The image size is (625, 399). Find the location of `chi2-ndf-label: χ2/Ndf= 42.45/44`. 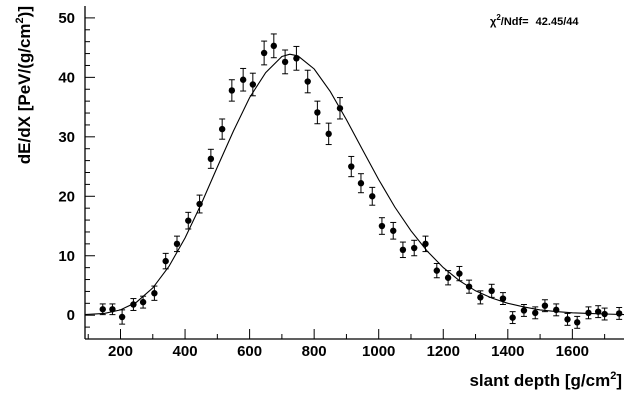

chi2-ndf-label: χ2/Ndf= 42.45/44 is located at coordinates (534, 20).